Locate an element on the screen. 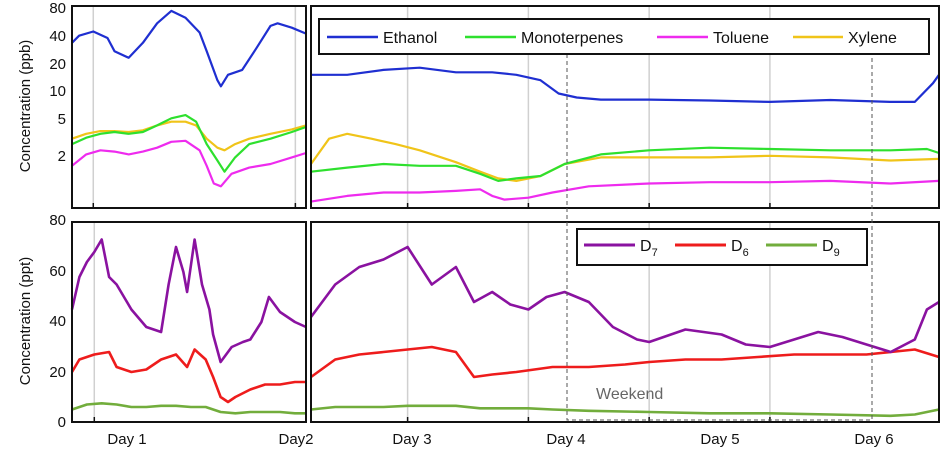 This screenshot has width=950, height=453. legend-d6-sub: 6 is located at coordinates (746, 253).